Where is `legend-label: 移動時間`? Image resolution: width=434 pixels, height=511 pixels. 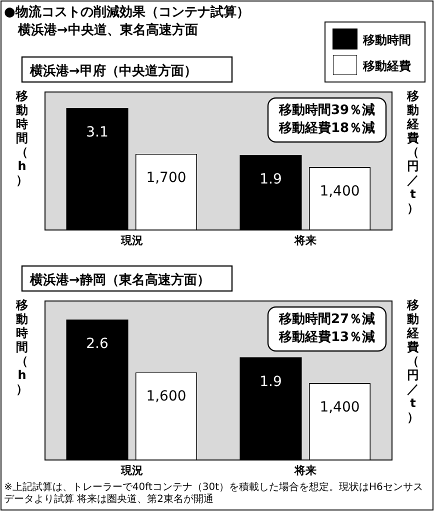 legend-label: 移動時間 is located at coordinates (386, 40).